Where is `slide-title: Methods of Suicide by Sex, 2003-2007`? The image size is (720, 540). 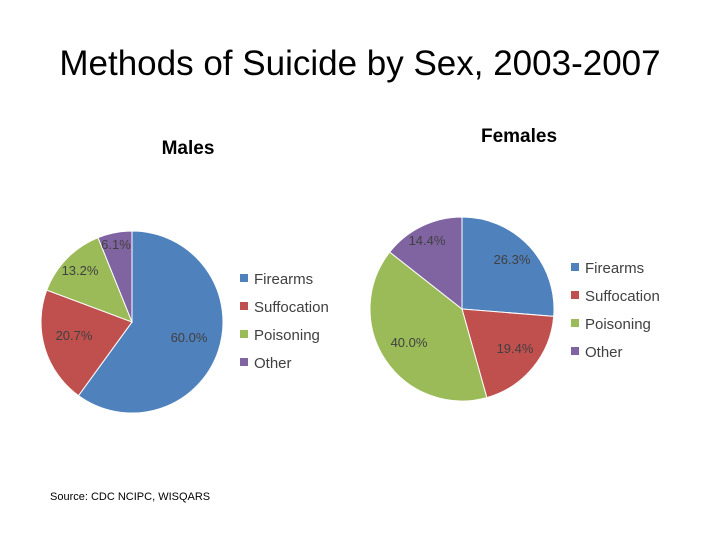
slide-title: Methods of Suicide by Sex, 2003-2007 is located at coordinates (360, 63).